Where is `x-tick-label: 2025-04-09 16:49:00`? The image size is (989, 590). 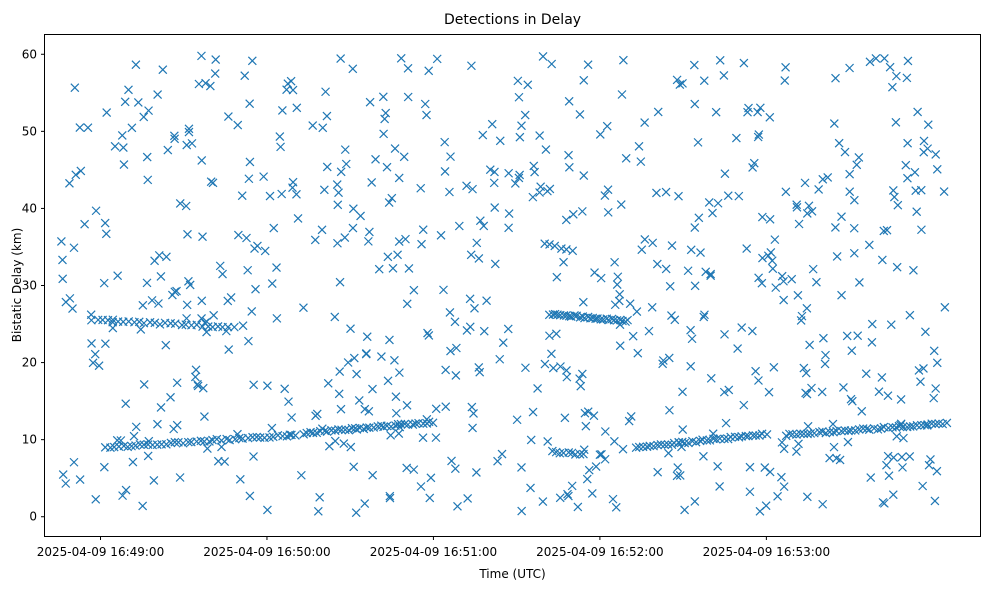
x-tick-label: 2025-04-09 16:49:00 is located at coordinates (100, 552).